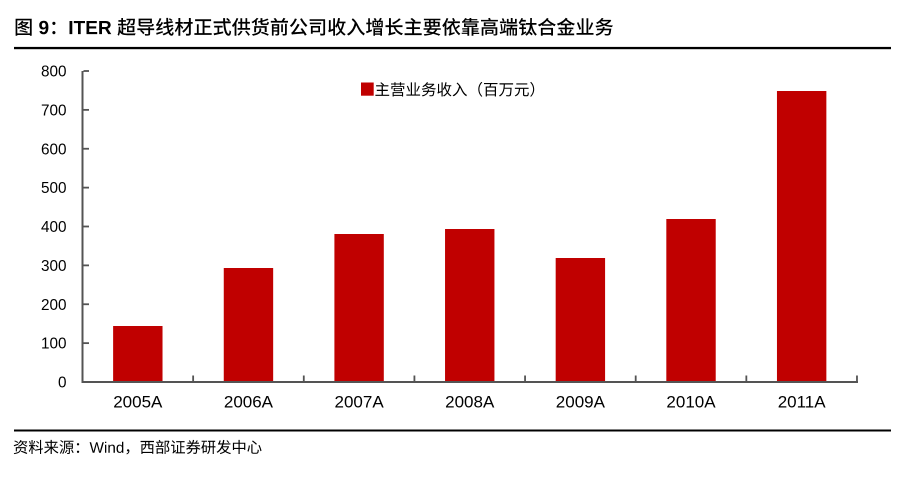 The height and width of the screenshot is (481, 898). I want to click on svg-text: 500, so click(54, 188).